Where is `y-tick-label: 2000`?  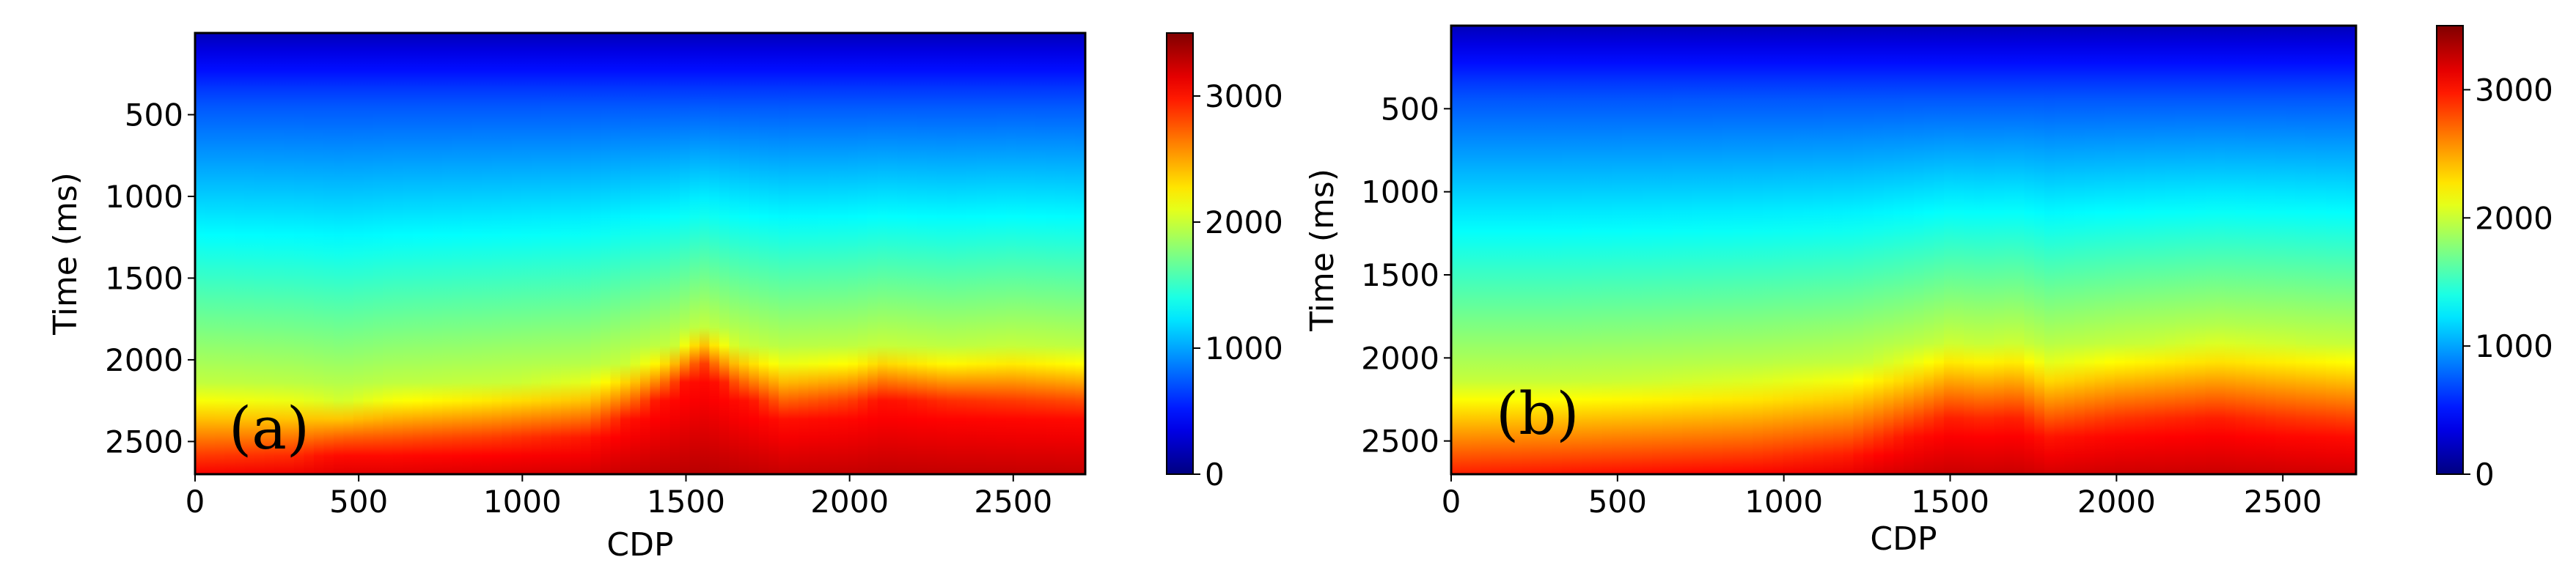
y-tick-label: 2000 is located at coordinates (1400, 358).